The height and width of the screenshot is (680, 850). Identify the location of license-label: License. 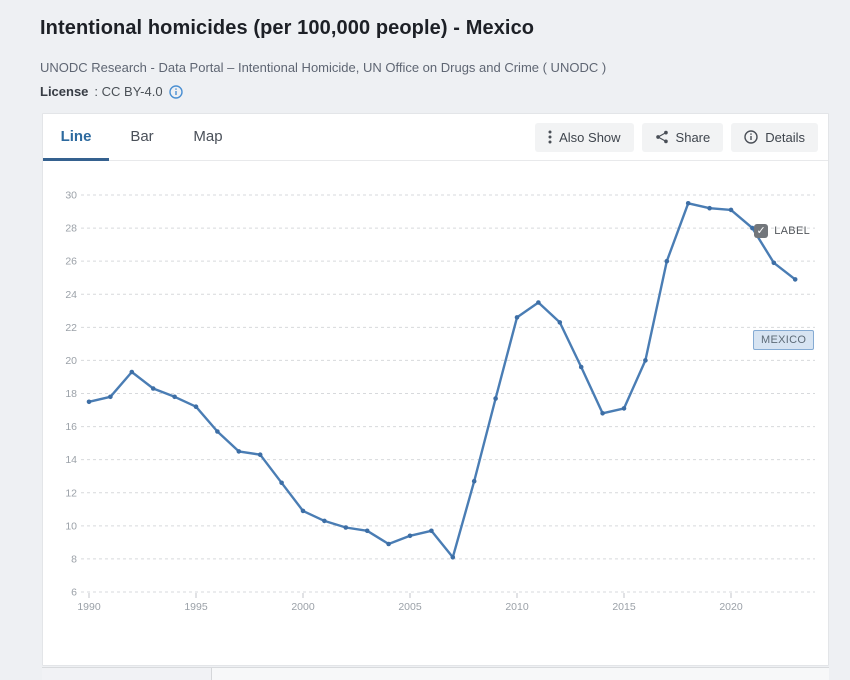
(64, 91).